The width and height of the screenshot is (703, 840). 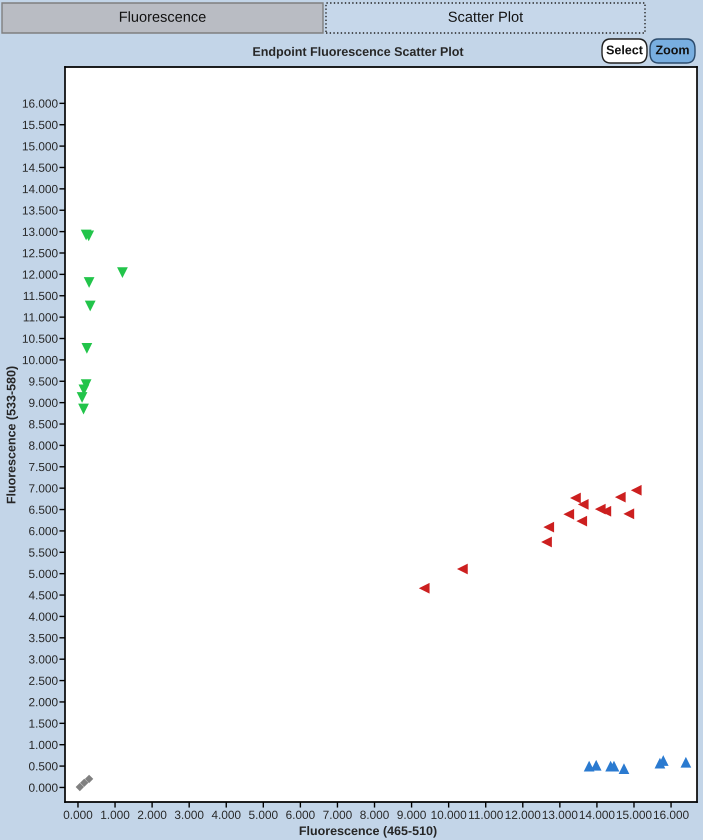 I want to click on y-tick-label: 0.000, so click(x=43, y=787).